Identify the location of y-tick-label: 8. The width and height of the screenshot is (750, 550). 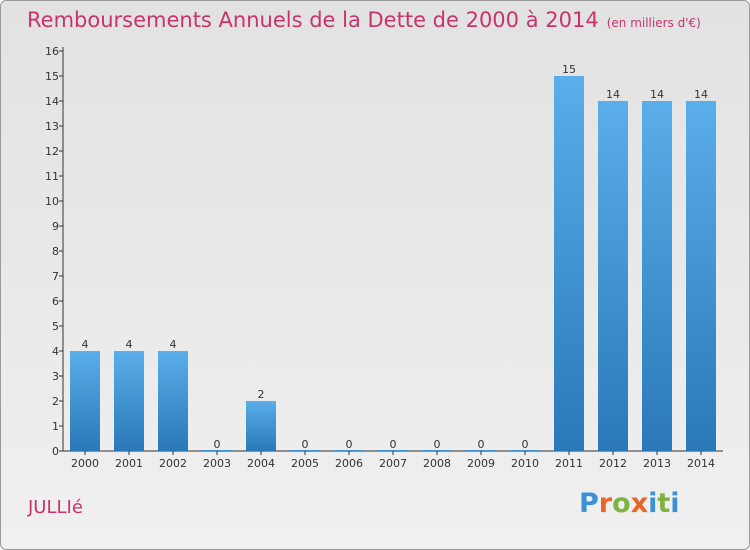
(55, 251).